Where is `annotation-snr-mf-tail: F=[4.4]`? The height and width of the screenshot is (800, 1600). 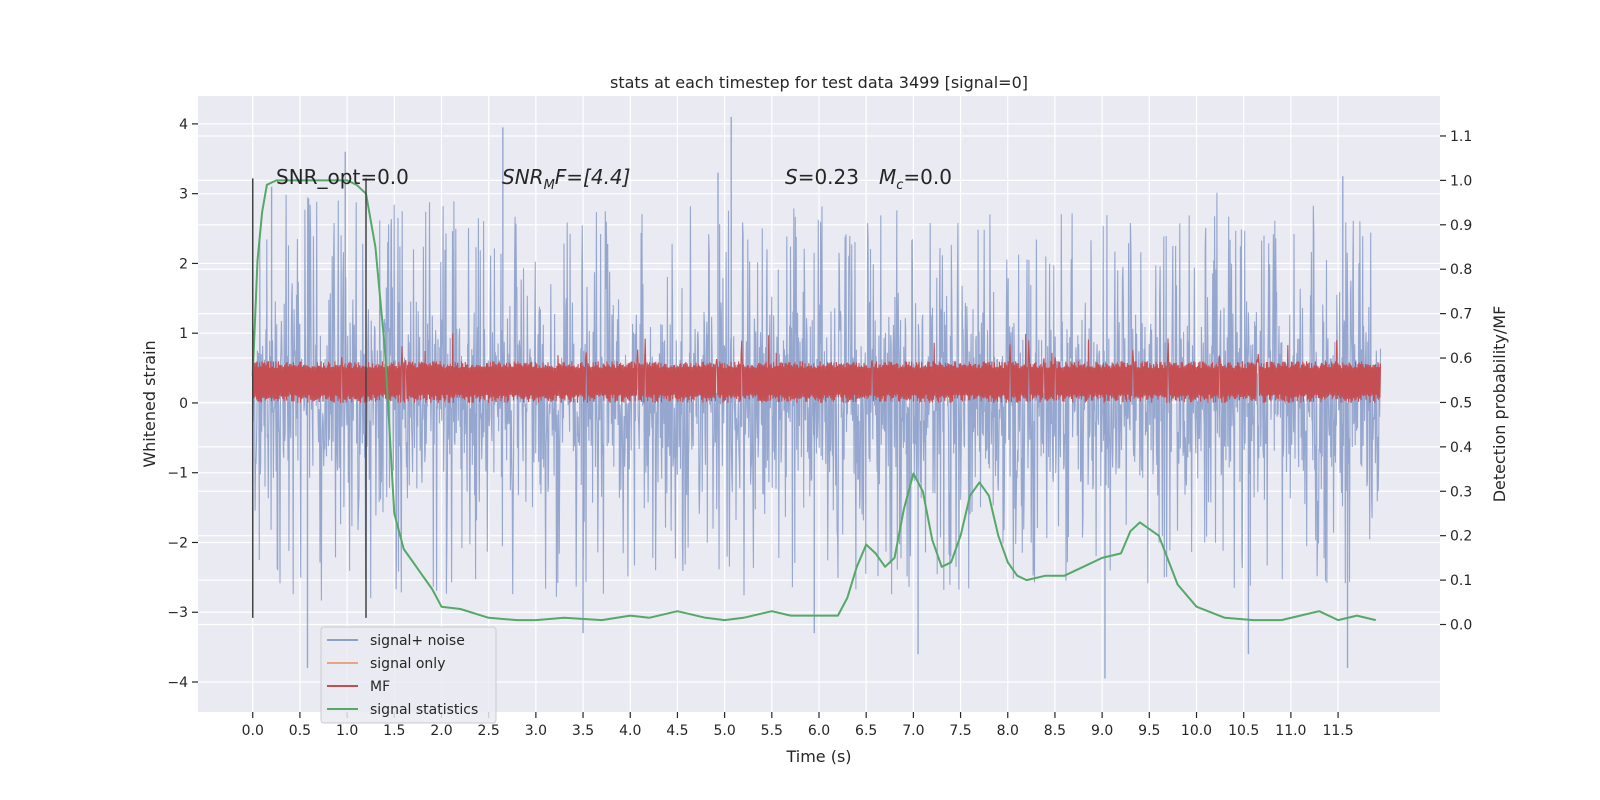 annotation-snr-mf-tail: F=[4.4] is located at coordinates (593, 177).